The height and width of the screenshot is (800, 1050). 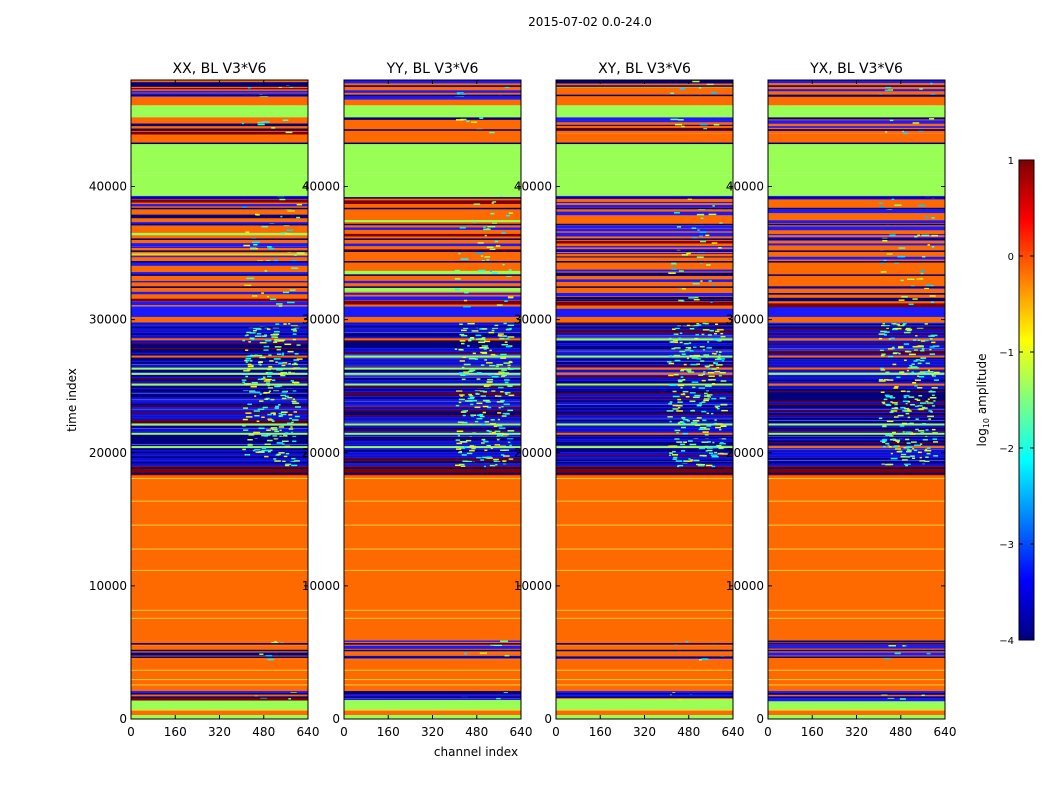 I want to click on thin-line, so click(x=856, y=549).